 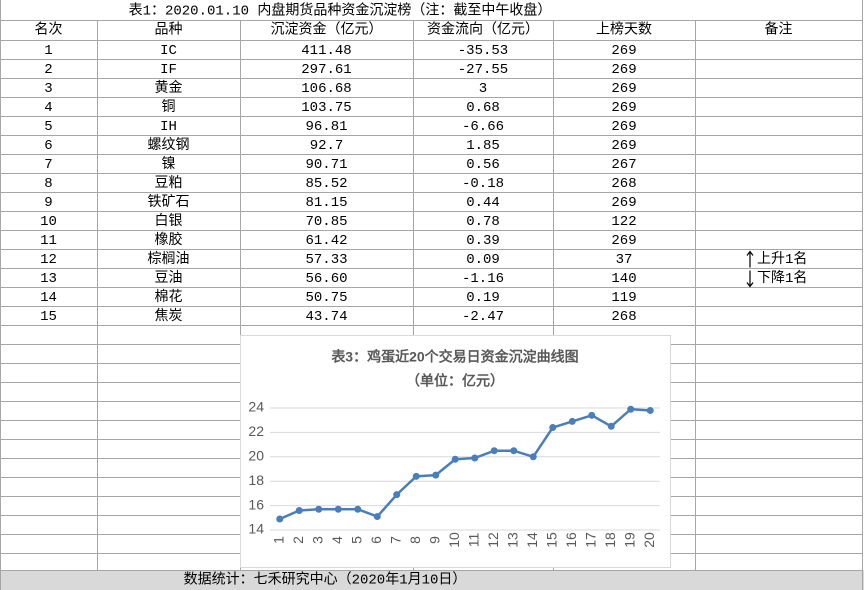 What do you see at coordinates (483, 127) in the screenshot?
I see `cell: -6.66` at bounding box center [483, 127].